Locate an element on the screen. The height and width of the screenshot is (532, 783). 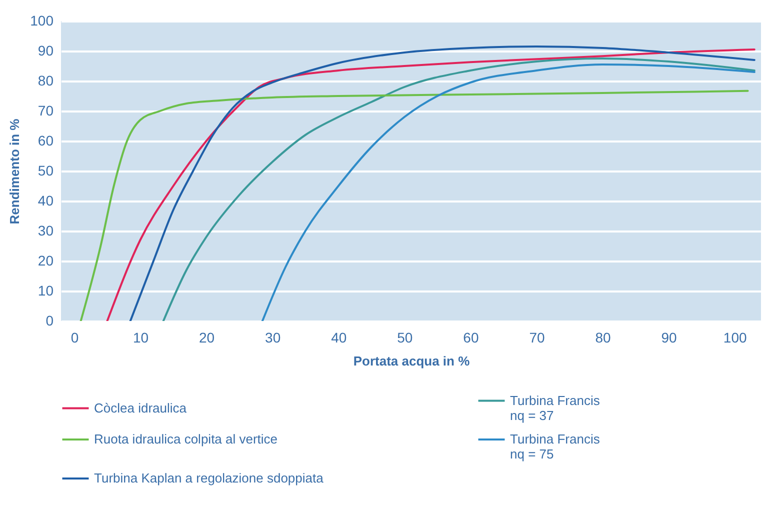
x-tick-label: 80 is located at coordinates (603, 338).